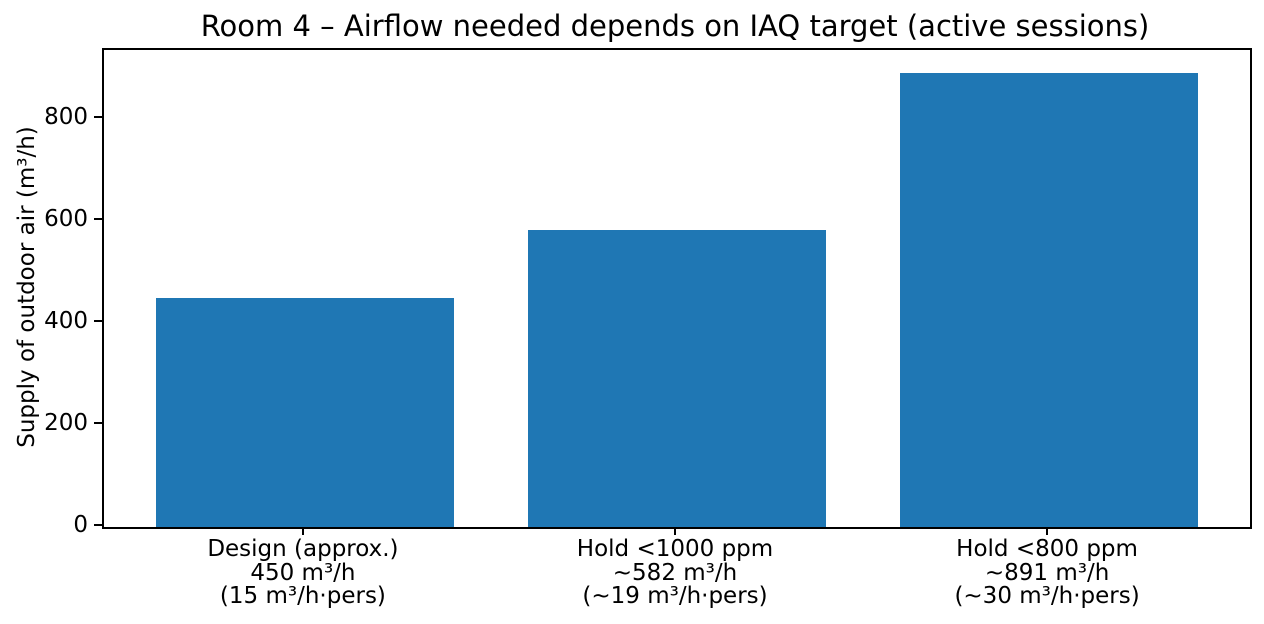 The image size is (1264, 624). Describe the element at coordinates (66, 321) in the screenshot. I see `y-tick-label: 400` at that location.